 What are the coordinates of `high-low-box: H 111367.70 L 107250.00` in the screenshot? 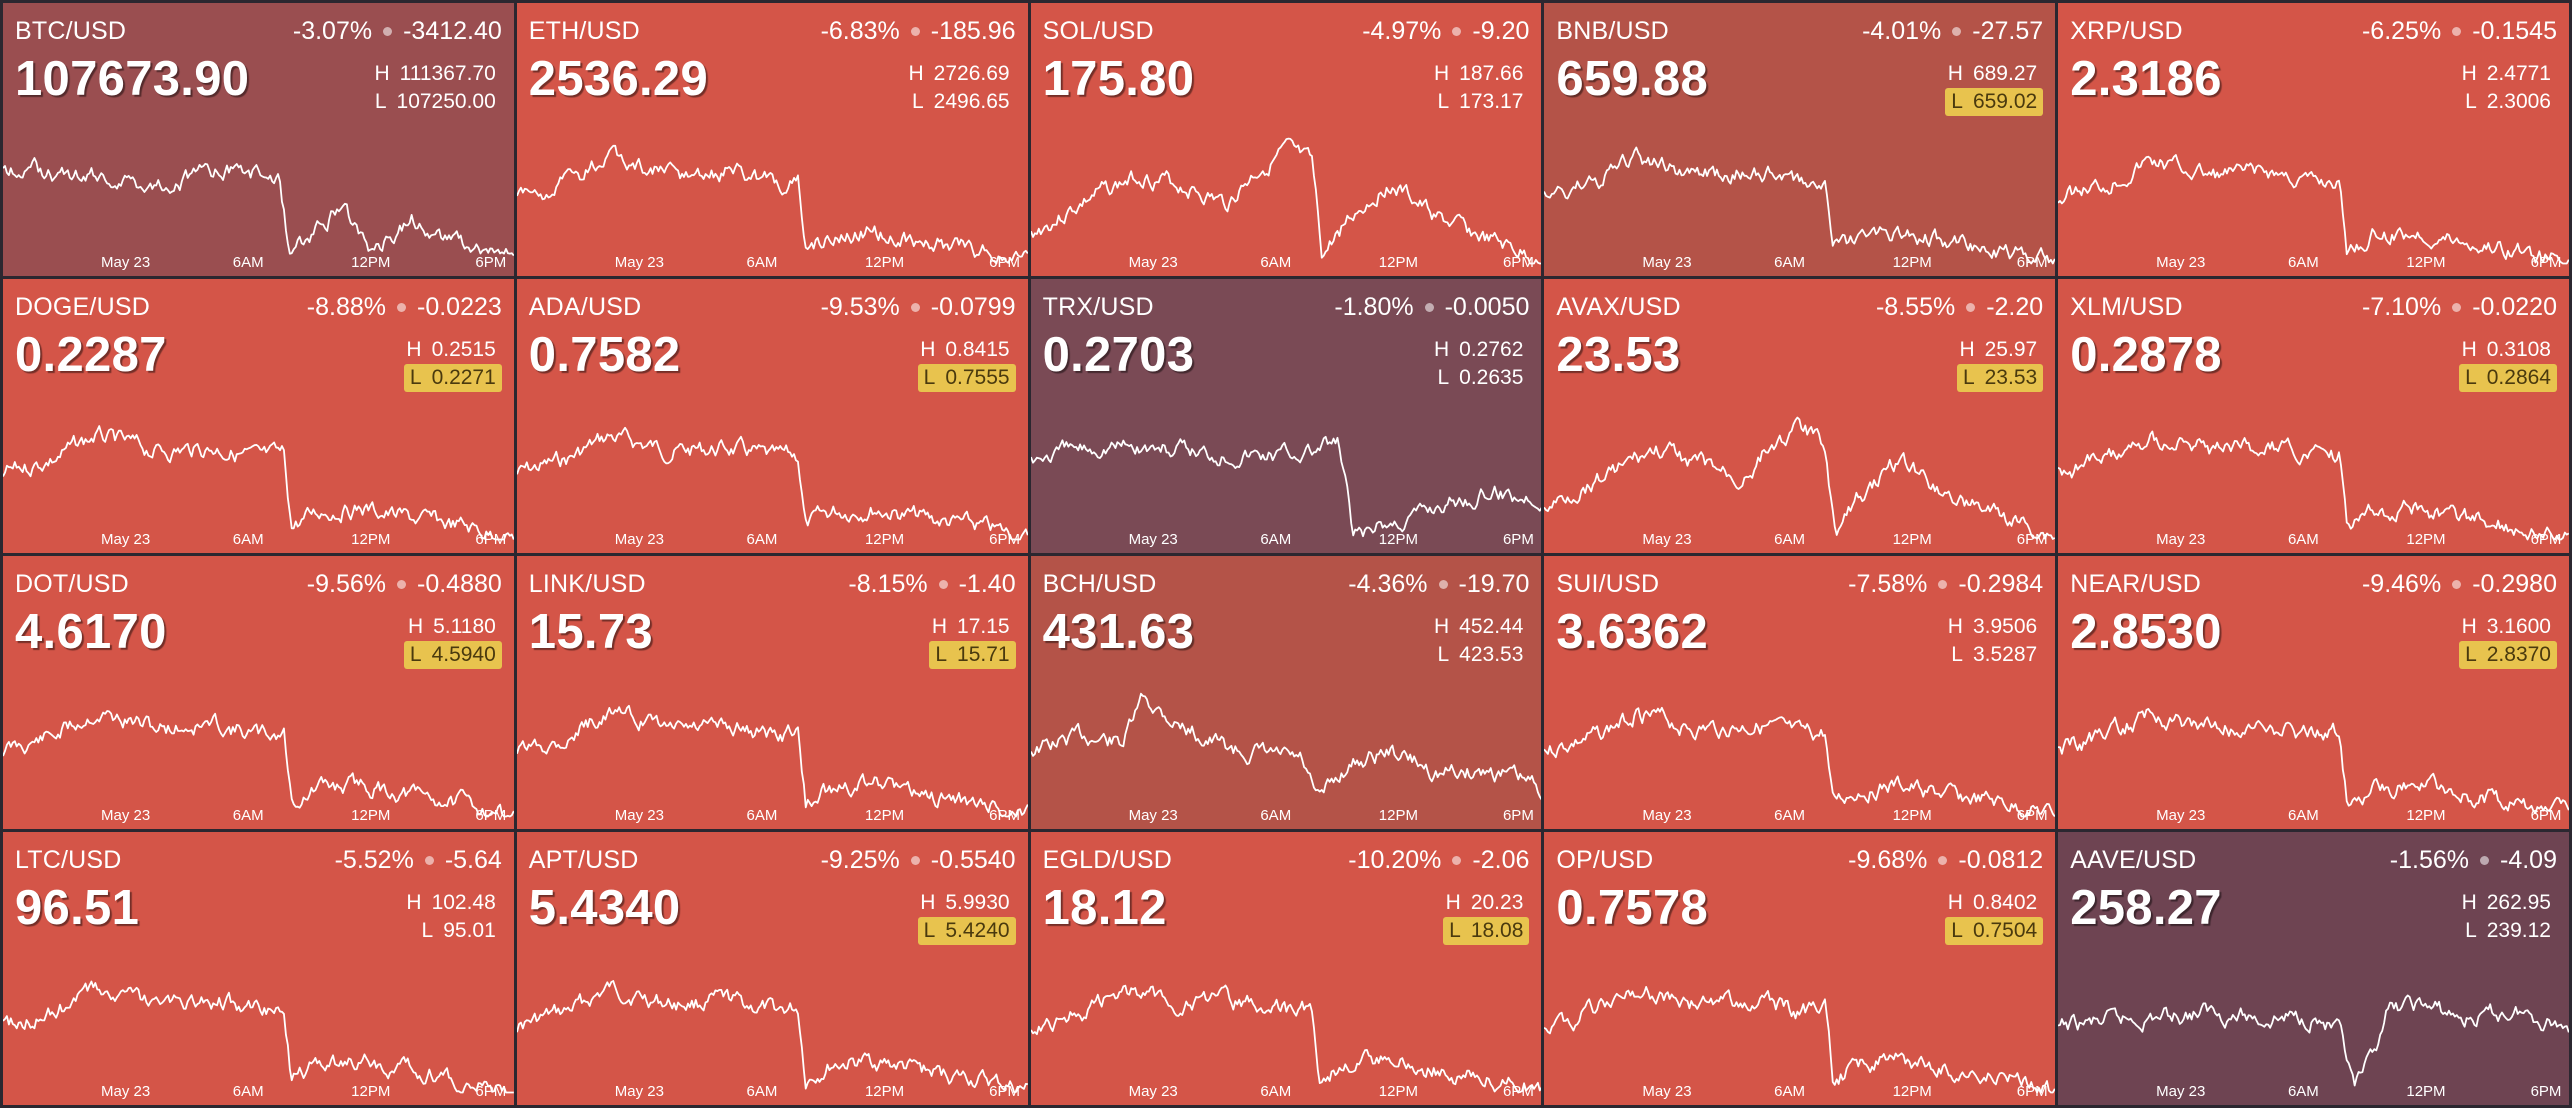 It's located at (414, 88).